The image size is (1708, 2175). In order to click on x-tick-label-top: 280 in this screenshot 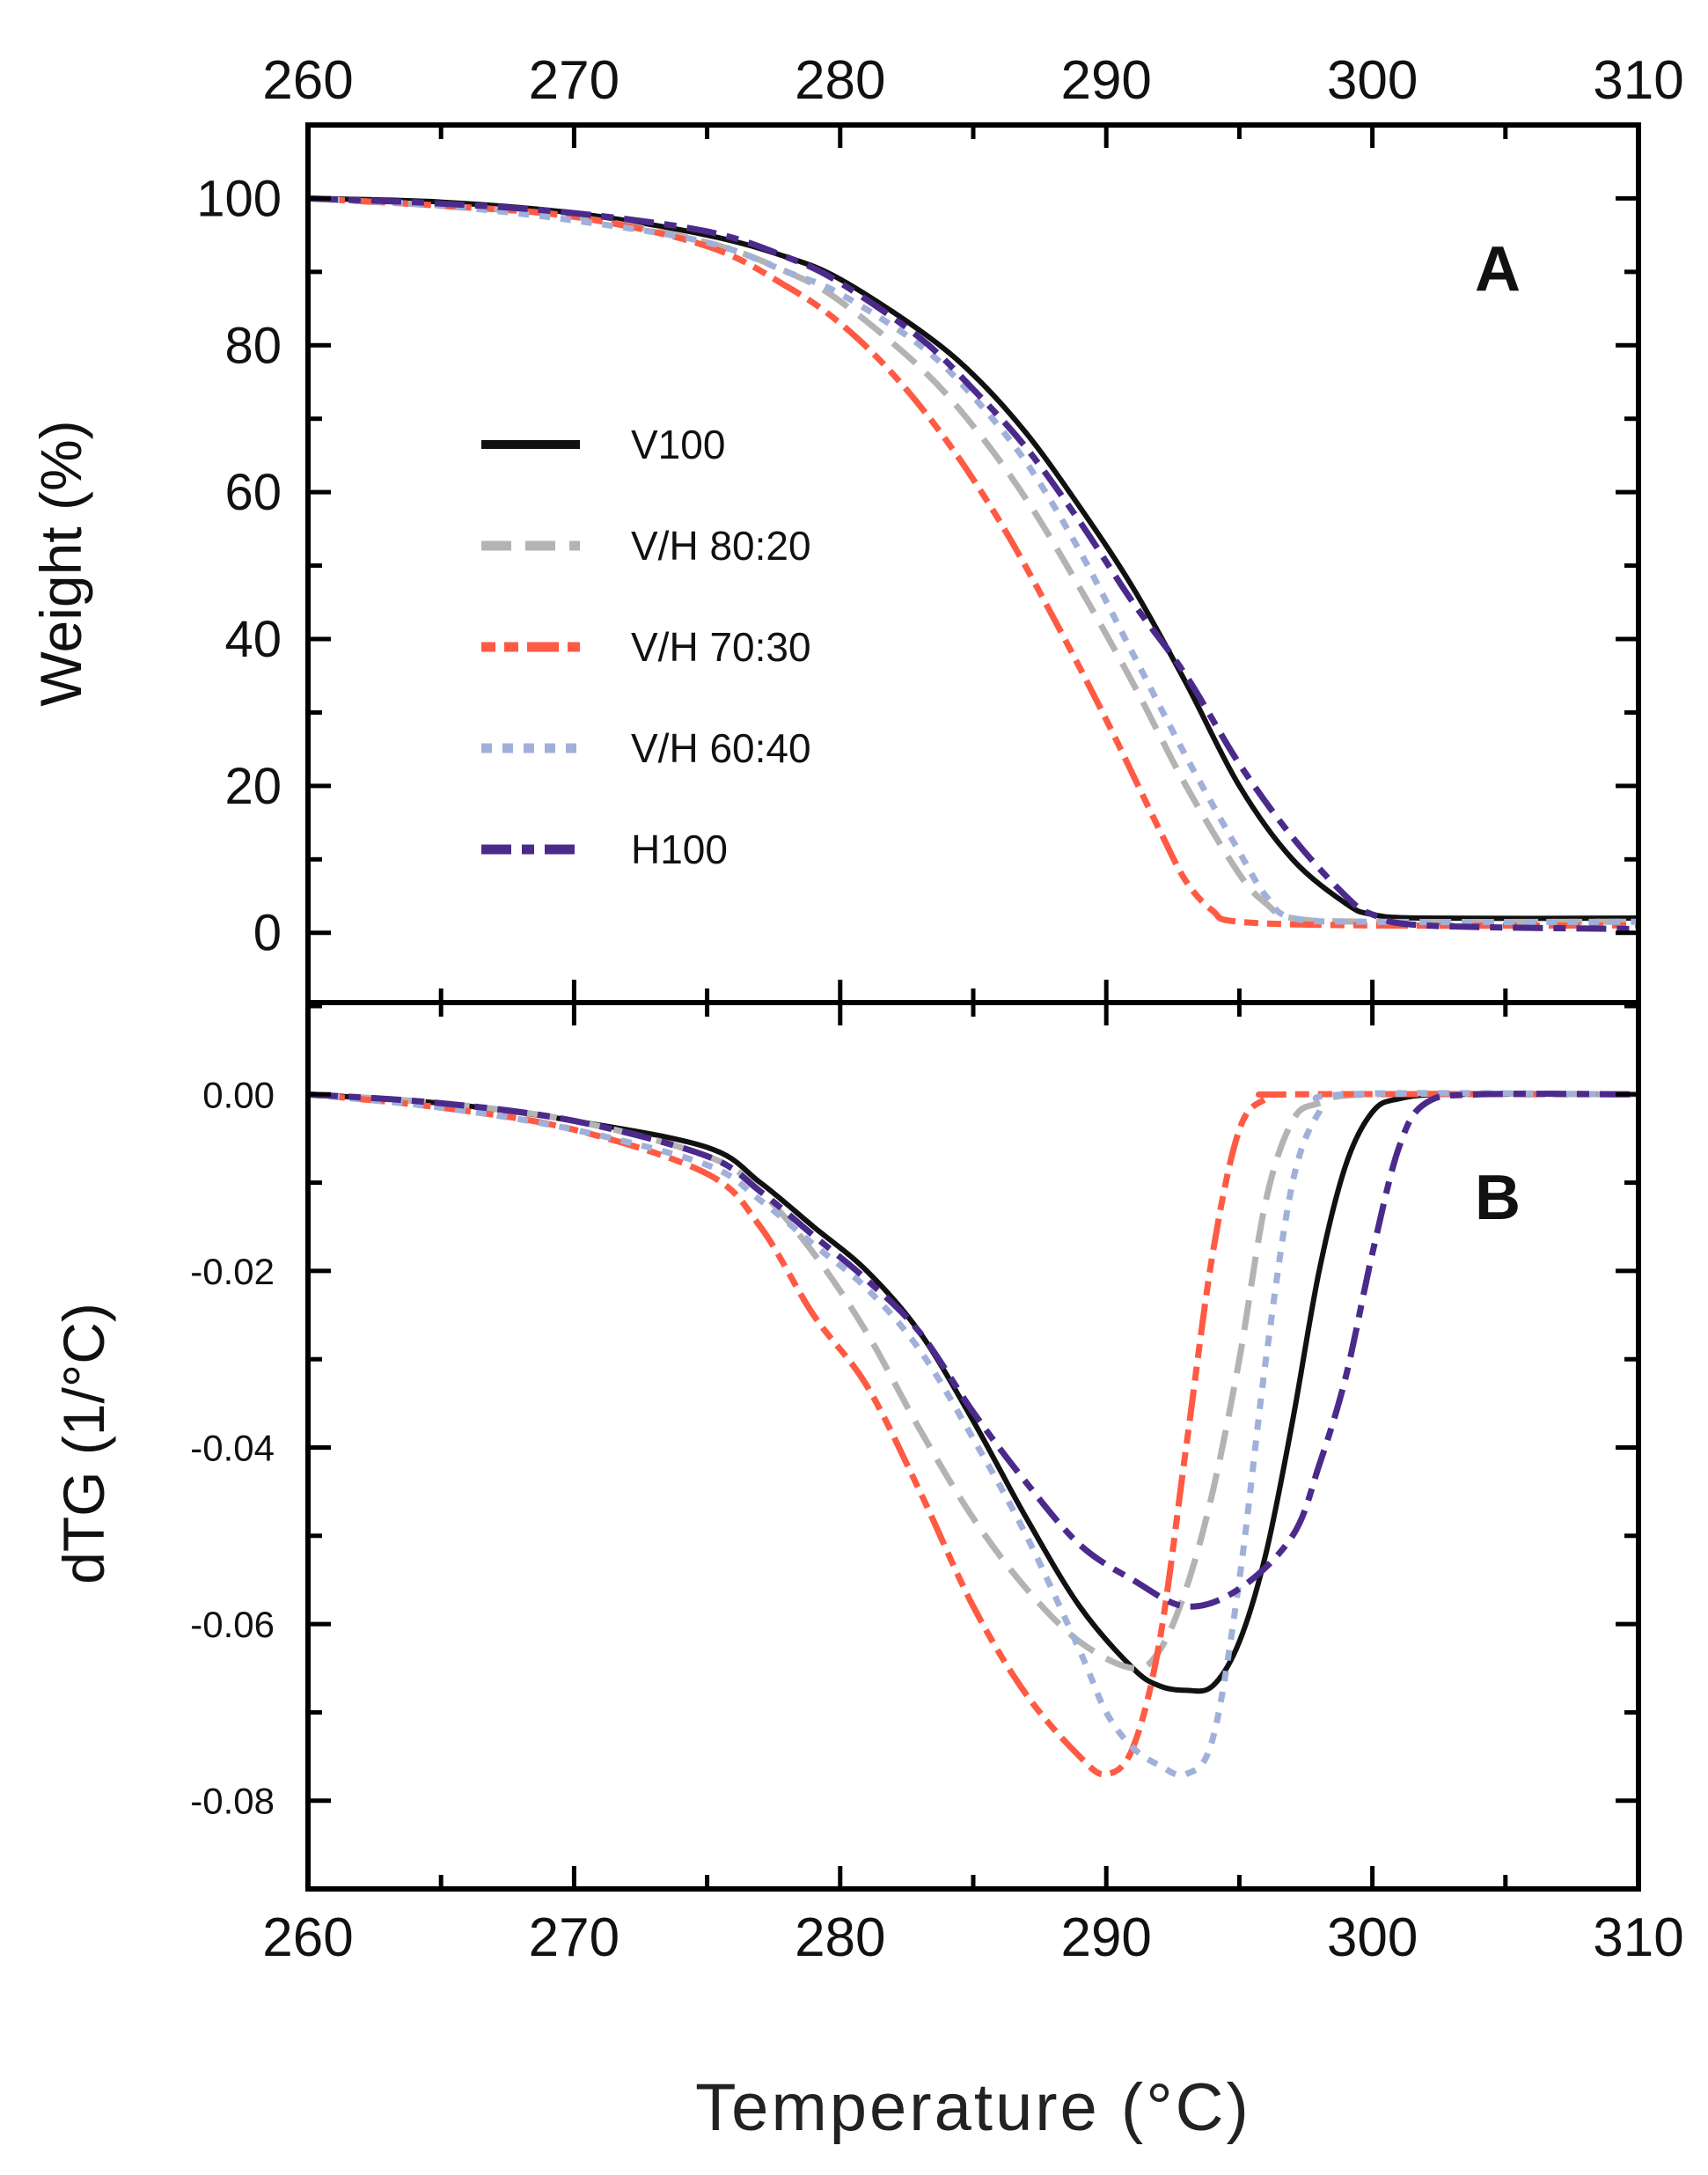, I will do `click(840, 81)`.